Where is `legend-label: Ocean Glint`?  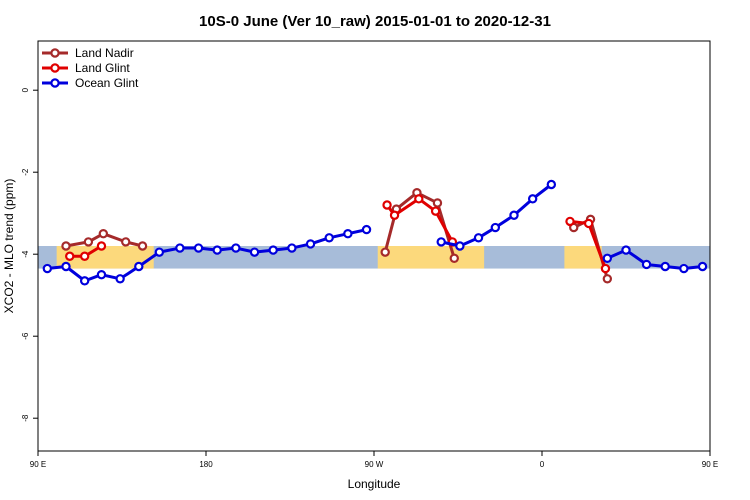 legend-label: Ocean Glint is located at coordinates (107, 83).